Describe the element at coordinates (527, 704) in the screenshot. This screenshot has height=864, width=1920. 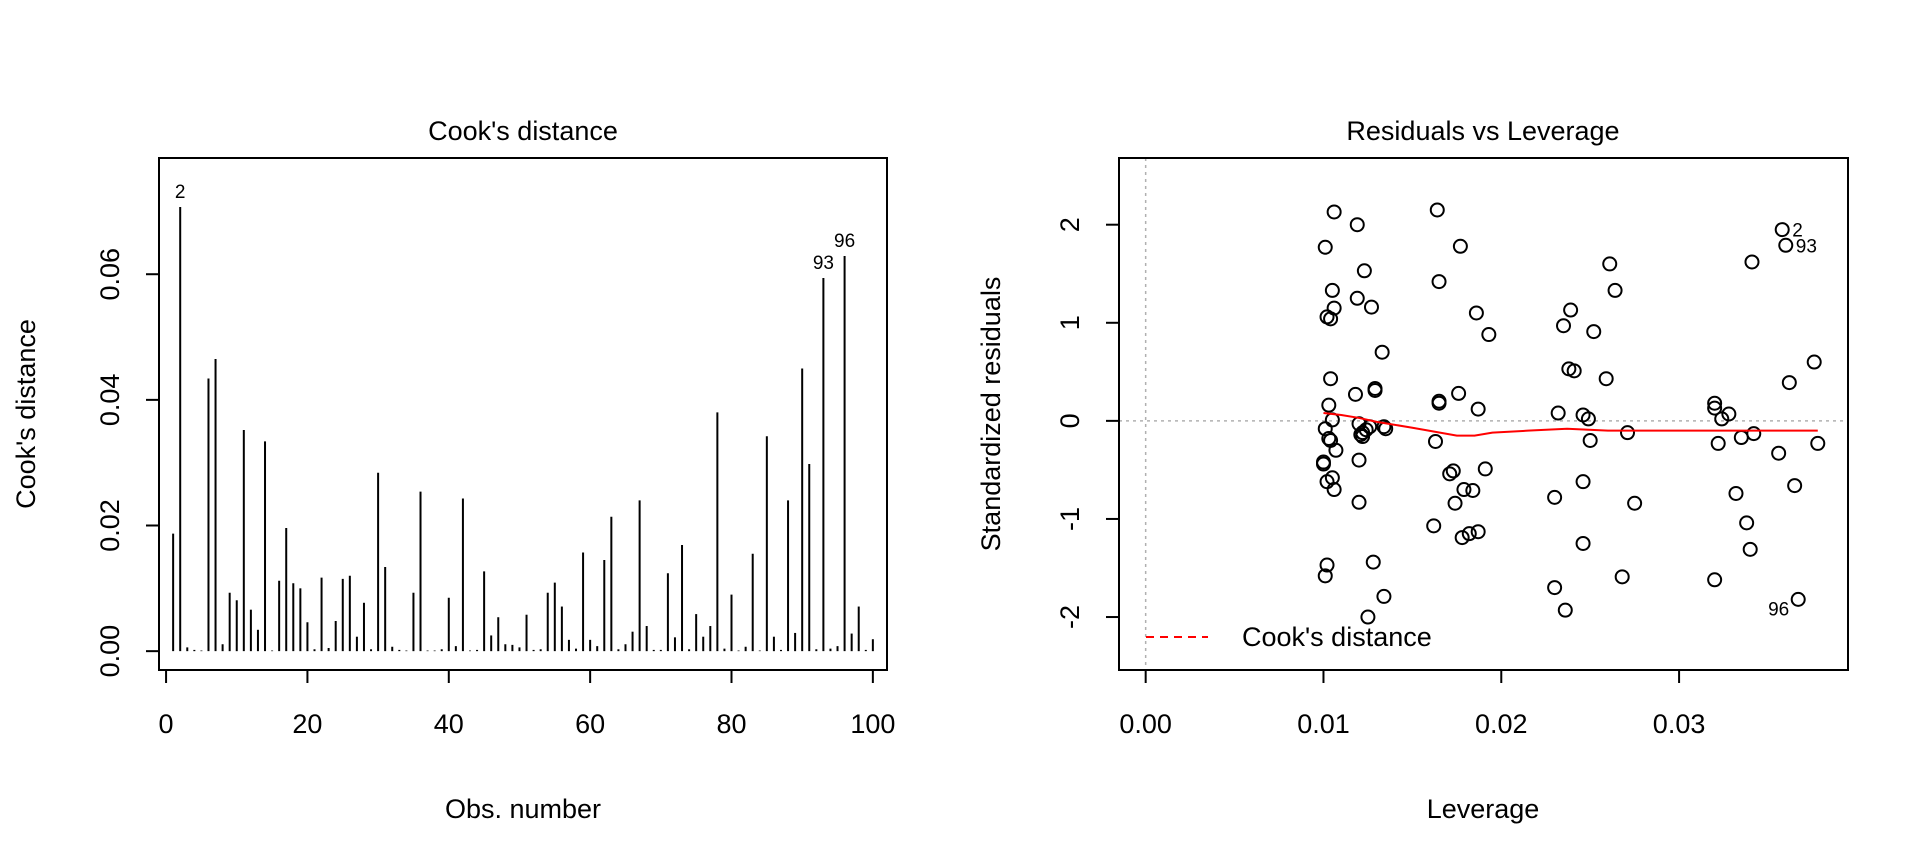
I see `cooks-x-axis: 0 20 40 60 80 100` at that location.